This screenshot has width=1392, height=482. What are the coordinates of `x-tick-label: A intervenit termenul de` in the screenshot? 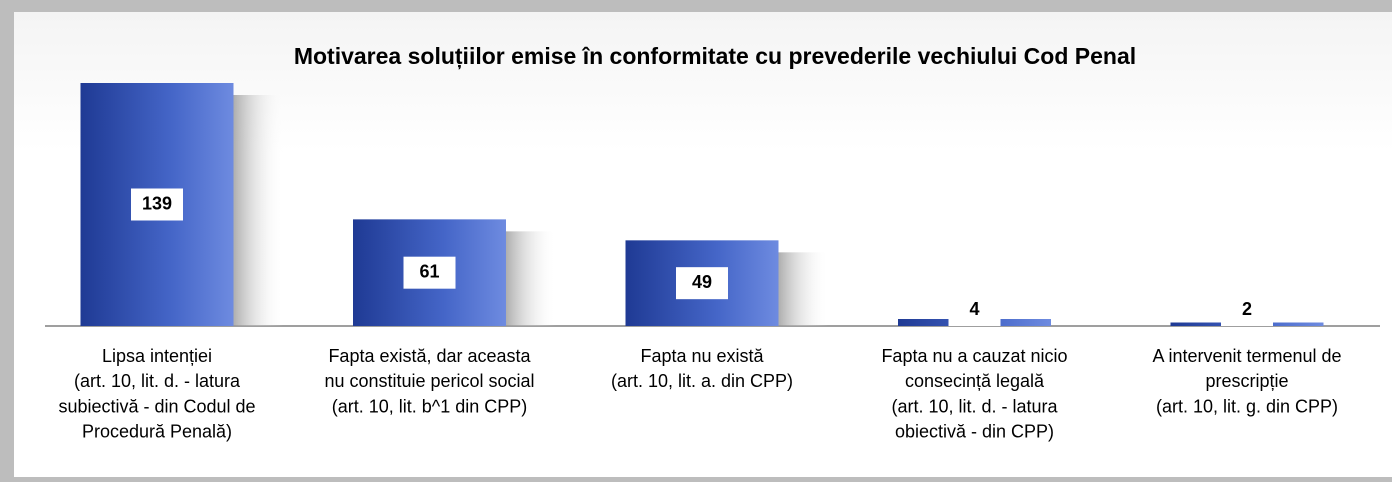 It's located at (1246, 356).